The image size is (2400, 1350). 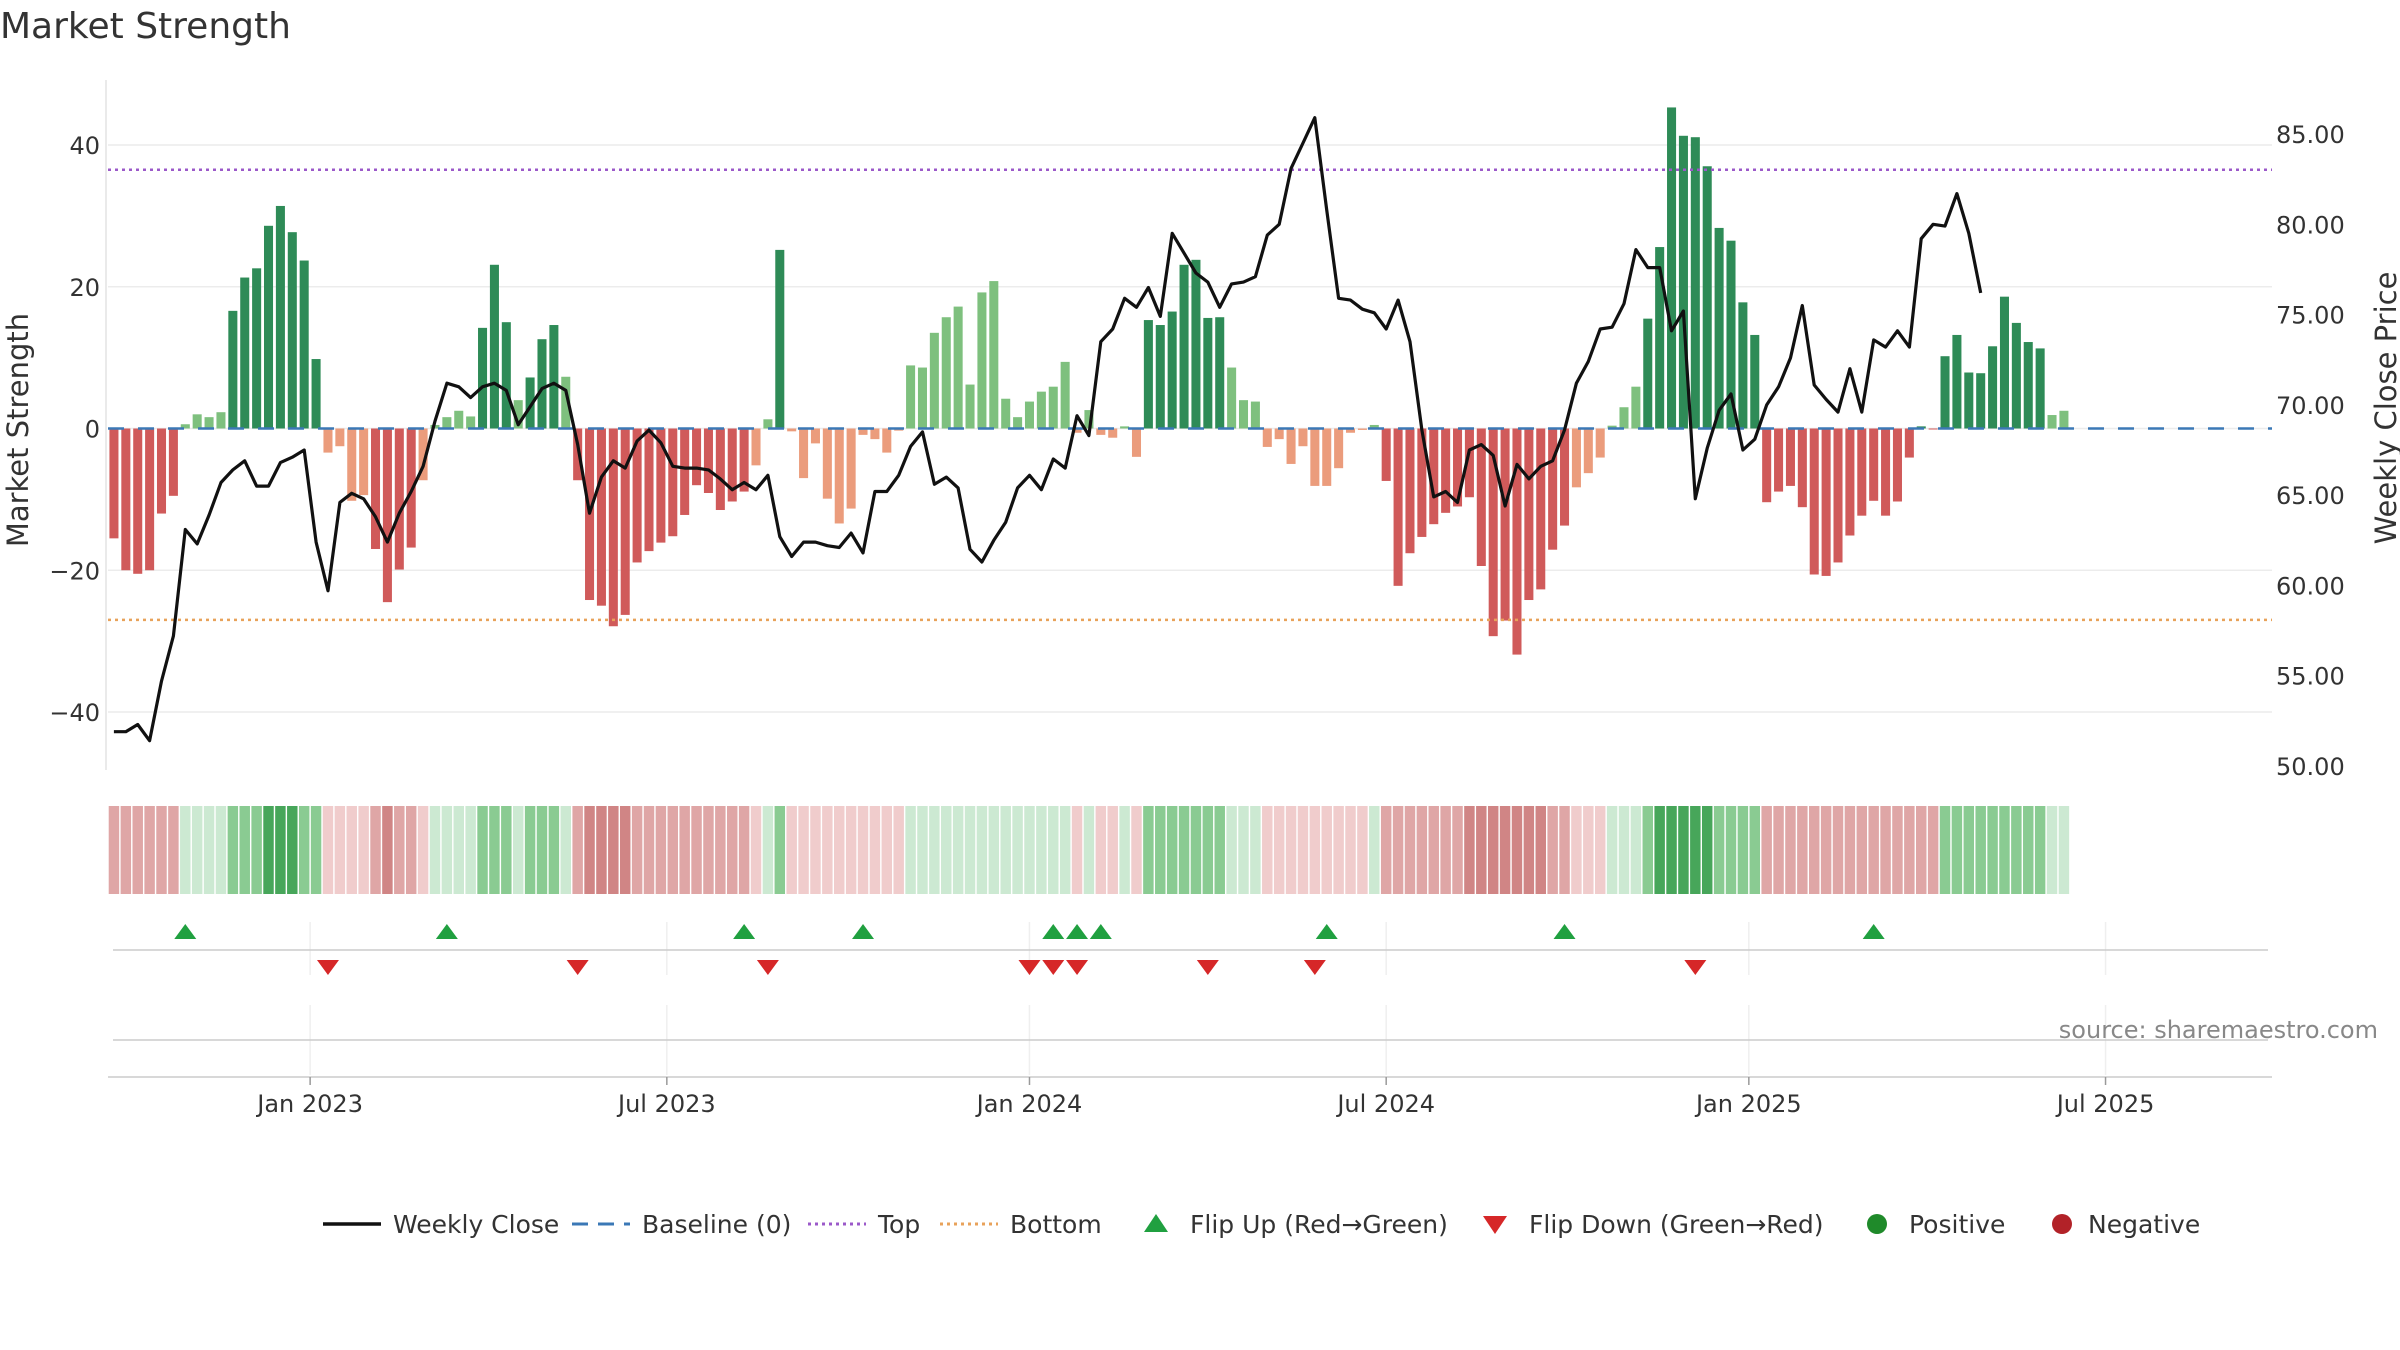 What do you see at coordinates (476, 1224) in the screenshot?
I see `legend-label: Weekly Close` at bounding box center [476, 1224].